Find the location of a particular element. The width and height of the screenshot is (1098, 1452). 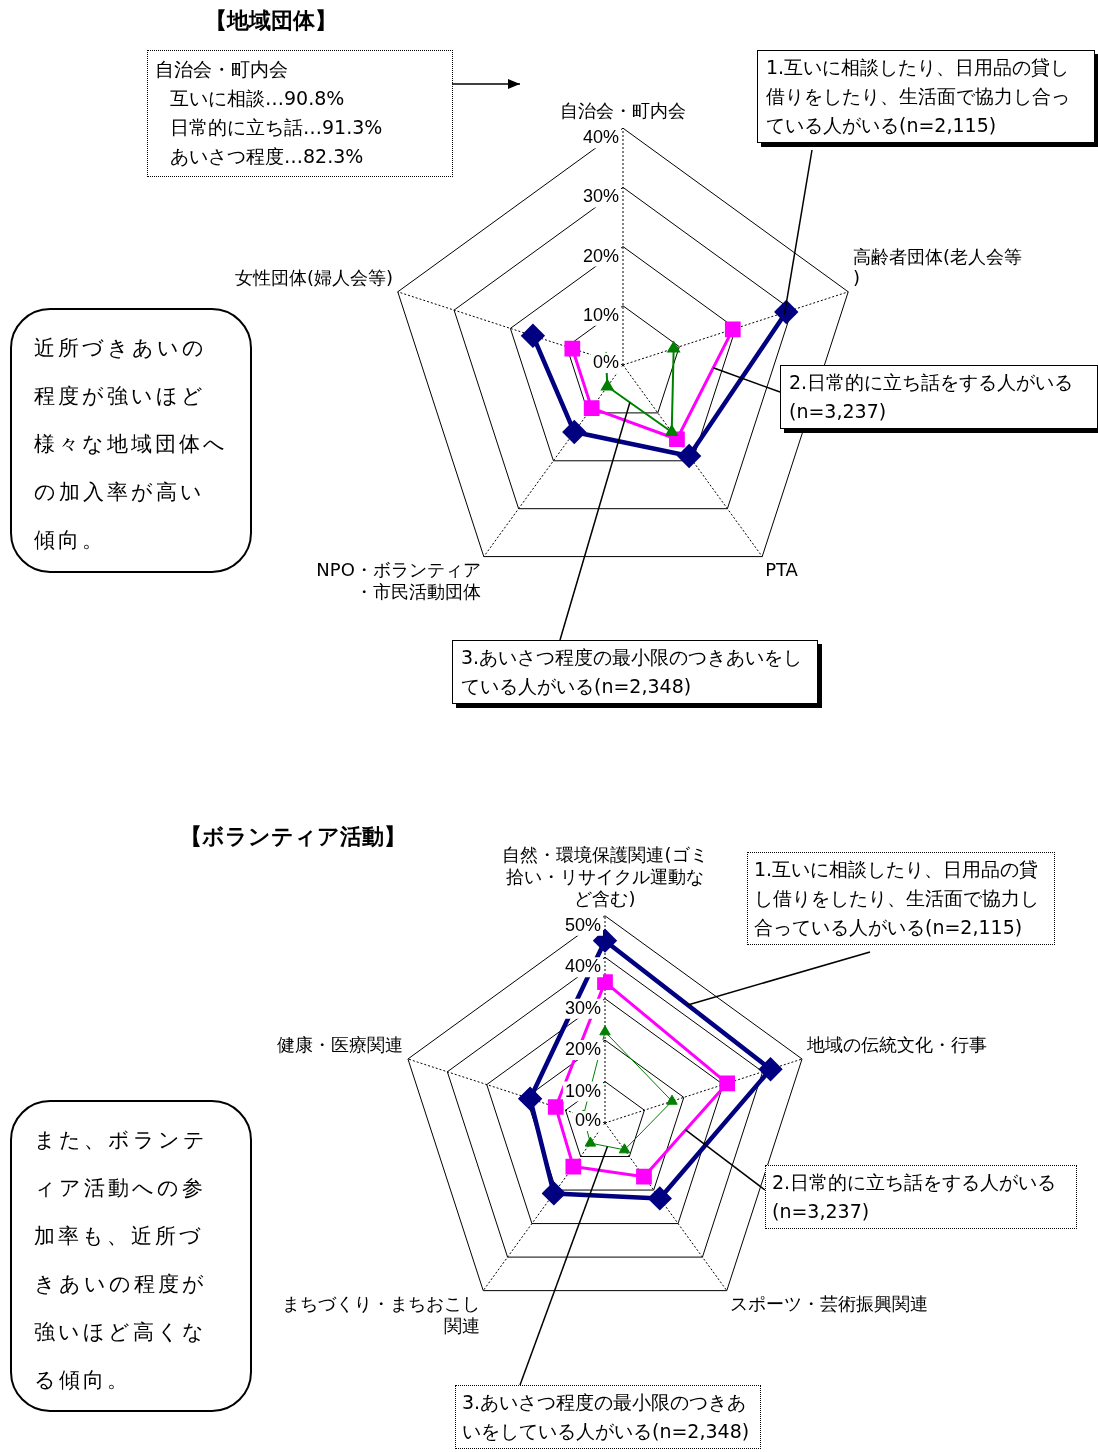

text: 自治会・町内会 is located at coordinates (300, 69).